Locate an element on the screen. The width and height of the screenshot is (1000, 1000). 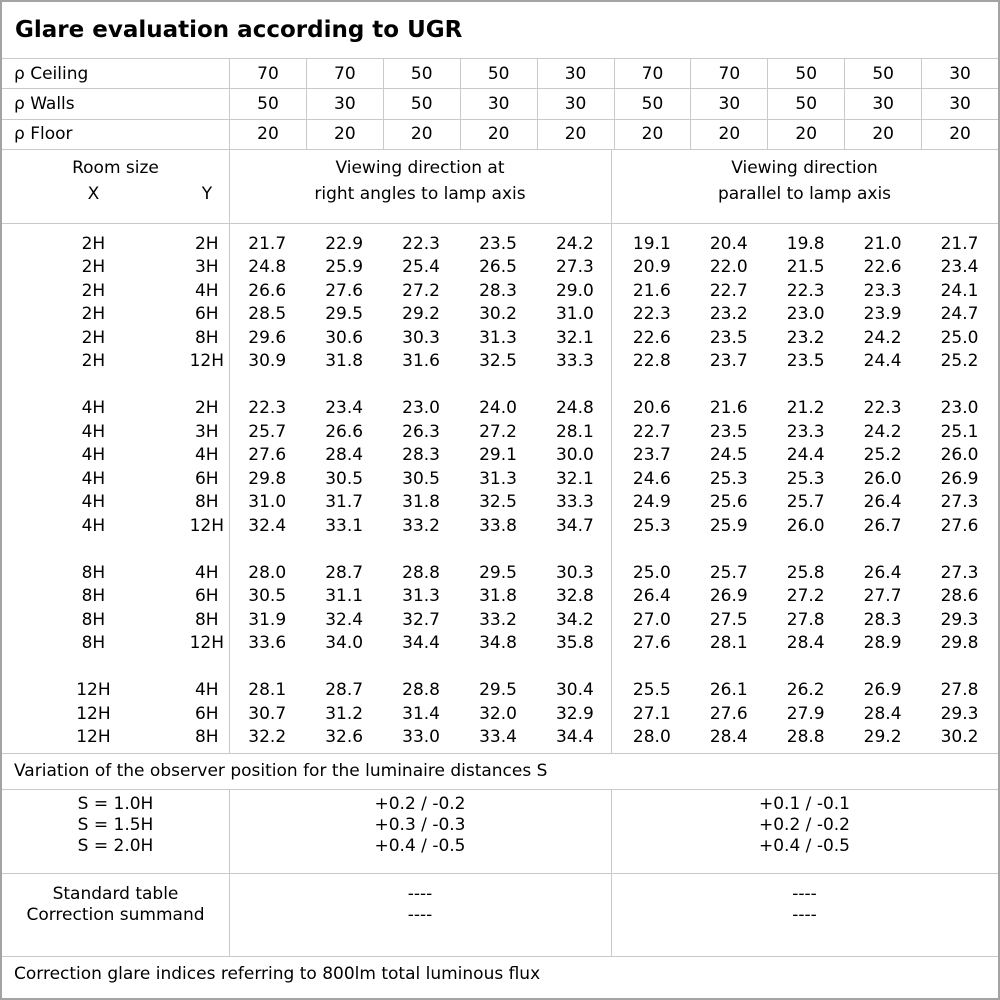
ugr-value-cell: 23.0 is located at coordinates (421, 408).